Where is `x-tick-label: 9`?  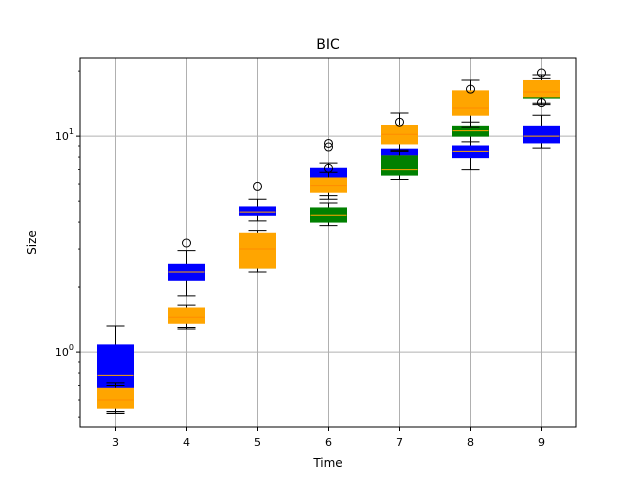 x-tick-label: 9 is located at coordinates (541, 442).